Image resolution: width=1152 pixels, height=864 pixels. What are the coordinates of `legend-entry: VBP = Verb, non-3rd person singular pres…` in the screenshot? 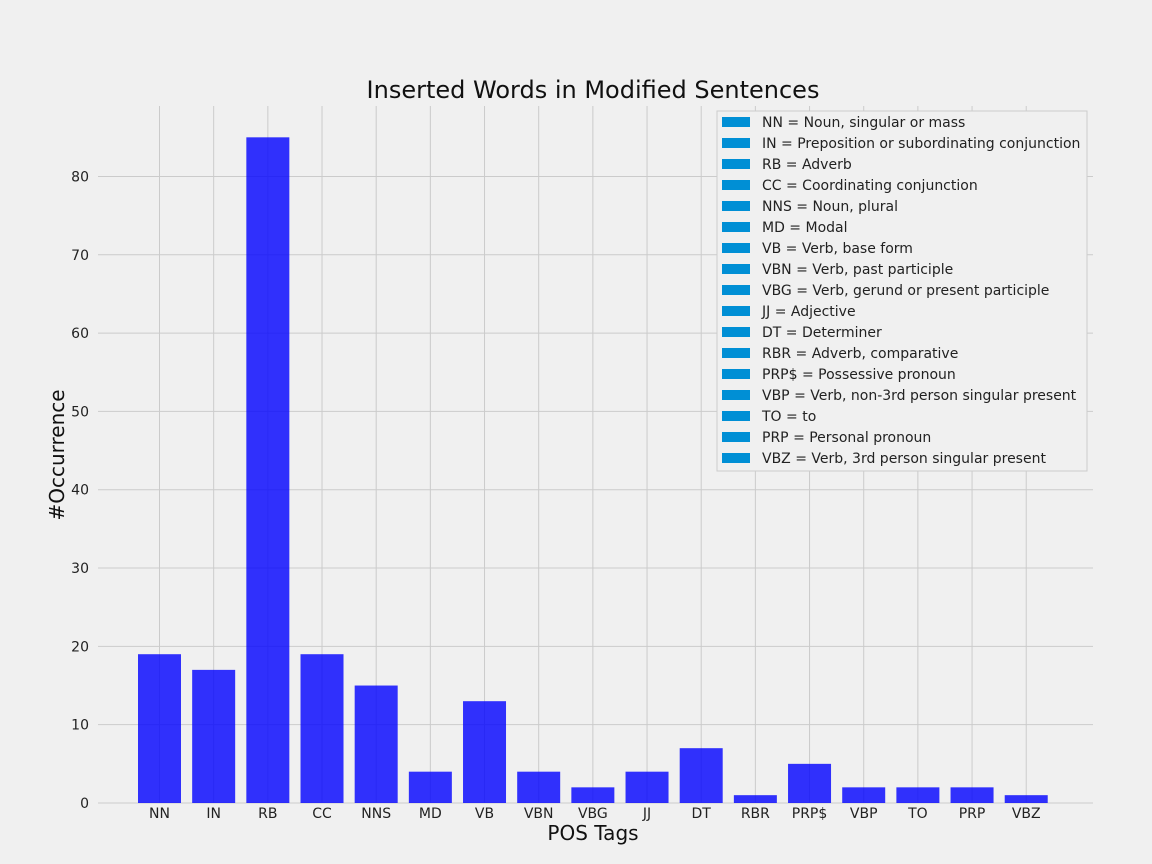 It's located at (919, 396).